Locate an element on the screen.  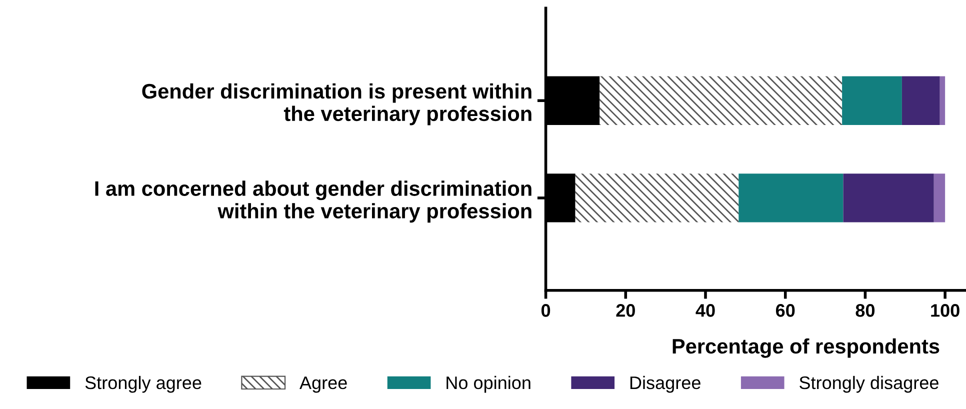
x-tick-label: 80 is located at coordinates (865, 310).